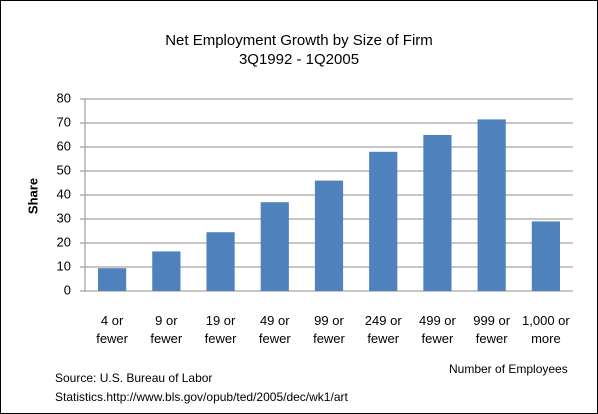 This screenshot has width=598, height=414. Describe the element at coordinates (64, 169) in the screenshot. I see `y-tick-label: 50` at that location.